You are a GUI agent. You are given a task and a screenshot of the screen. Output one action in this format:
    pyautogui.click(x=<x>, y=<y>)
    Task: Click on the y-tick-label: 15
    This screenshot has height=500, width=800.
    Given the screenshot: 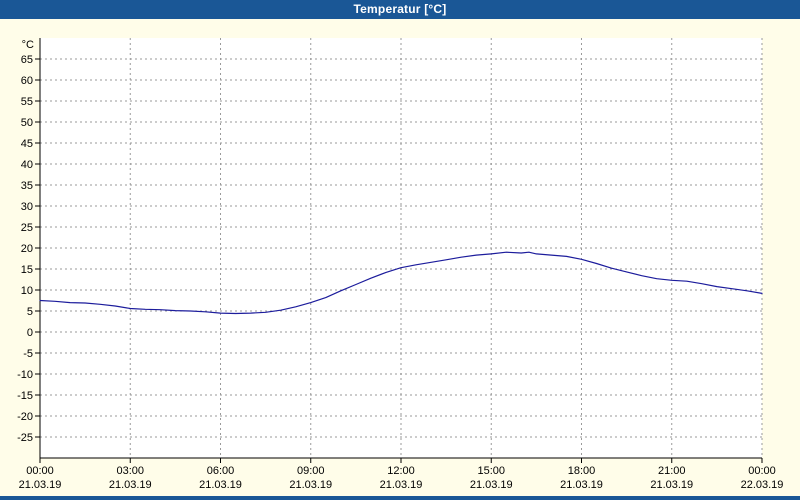 What is the action you would take?
    pyautogui.click(x=27, y=270)
    